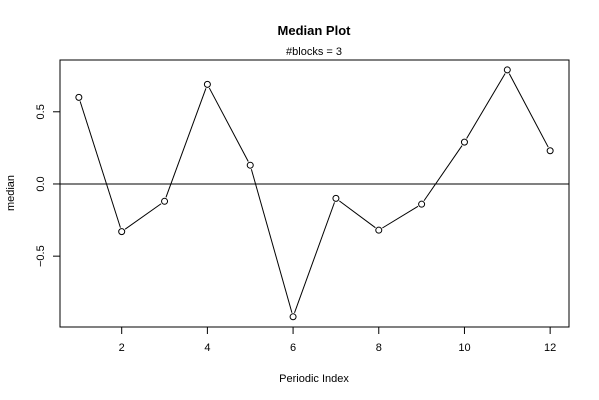 Image resolution: width=599 pixels, height=400 pixels. Describe the element at coordinates (293, 348) in the screenshot. I see `x-tick-label: 6` at that location.